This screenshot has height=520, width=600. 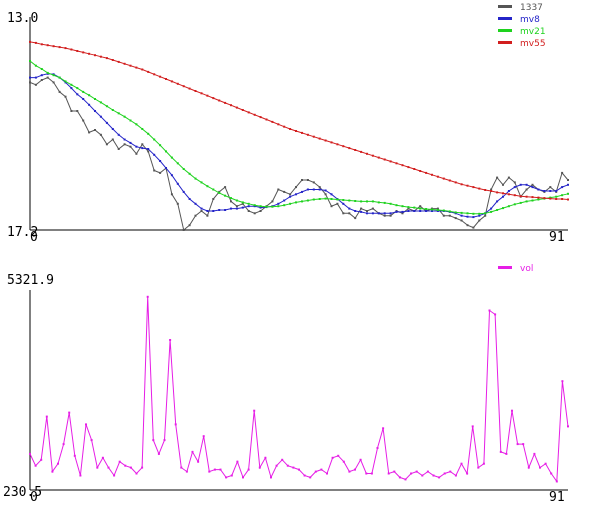 What do you see at coordinates (22, 18) in the screenshot?
I see `price-y-max-label: 13.0` at bounding box center [22, 18].